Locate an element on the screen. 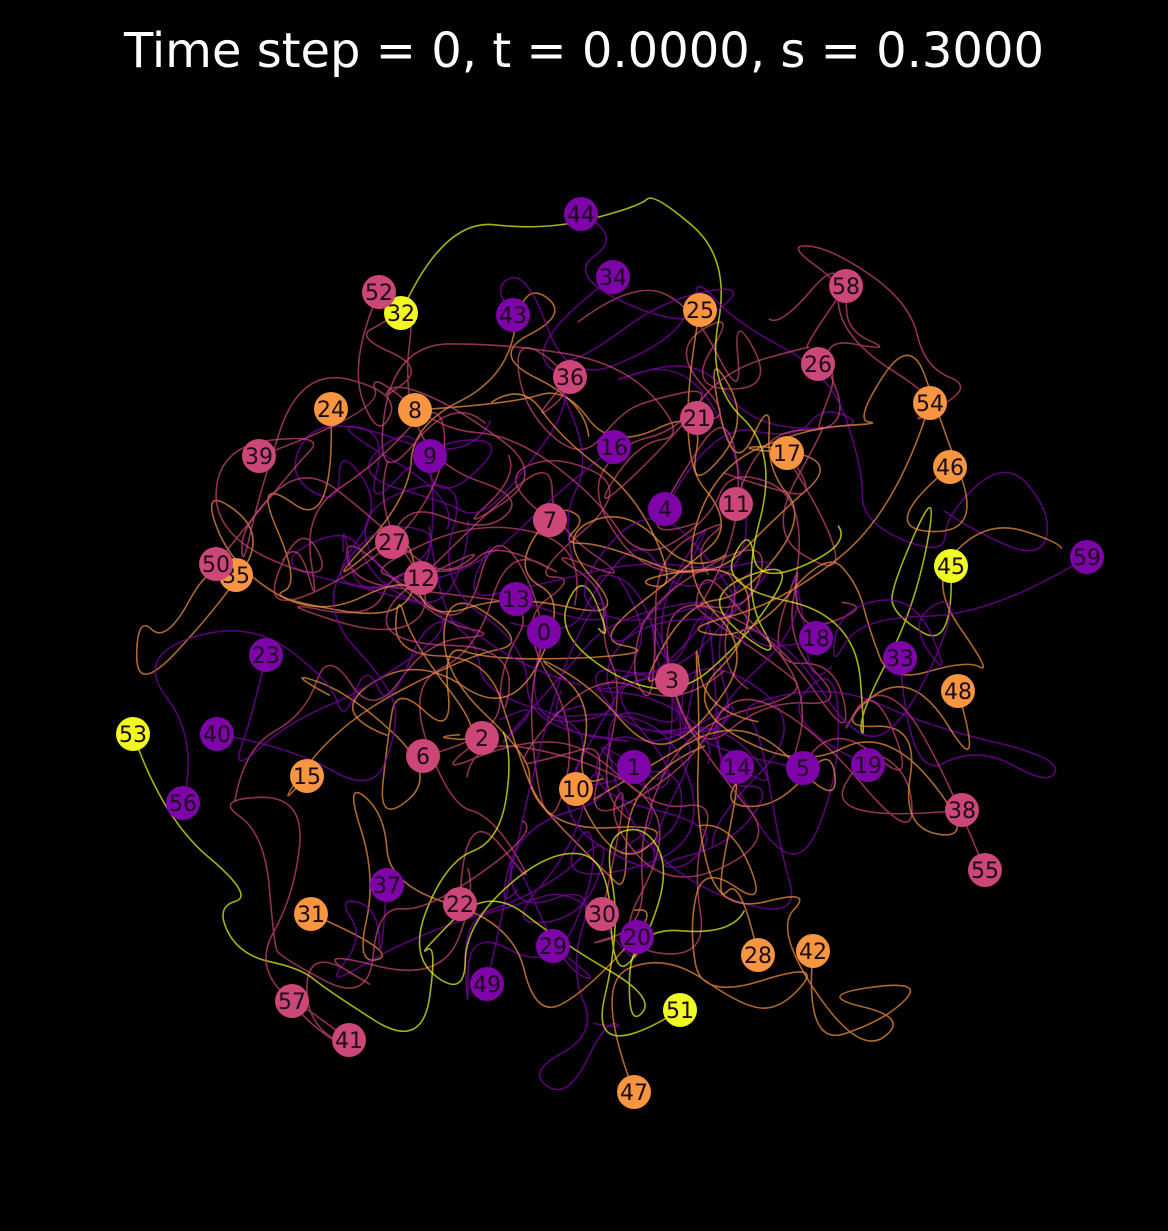 The image size is (1168, 1231). node-36: 36 is located at coordinates (570, 377).